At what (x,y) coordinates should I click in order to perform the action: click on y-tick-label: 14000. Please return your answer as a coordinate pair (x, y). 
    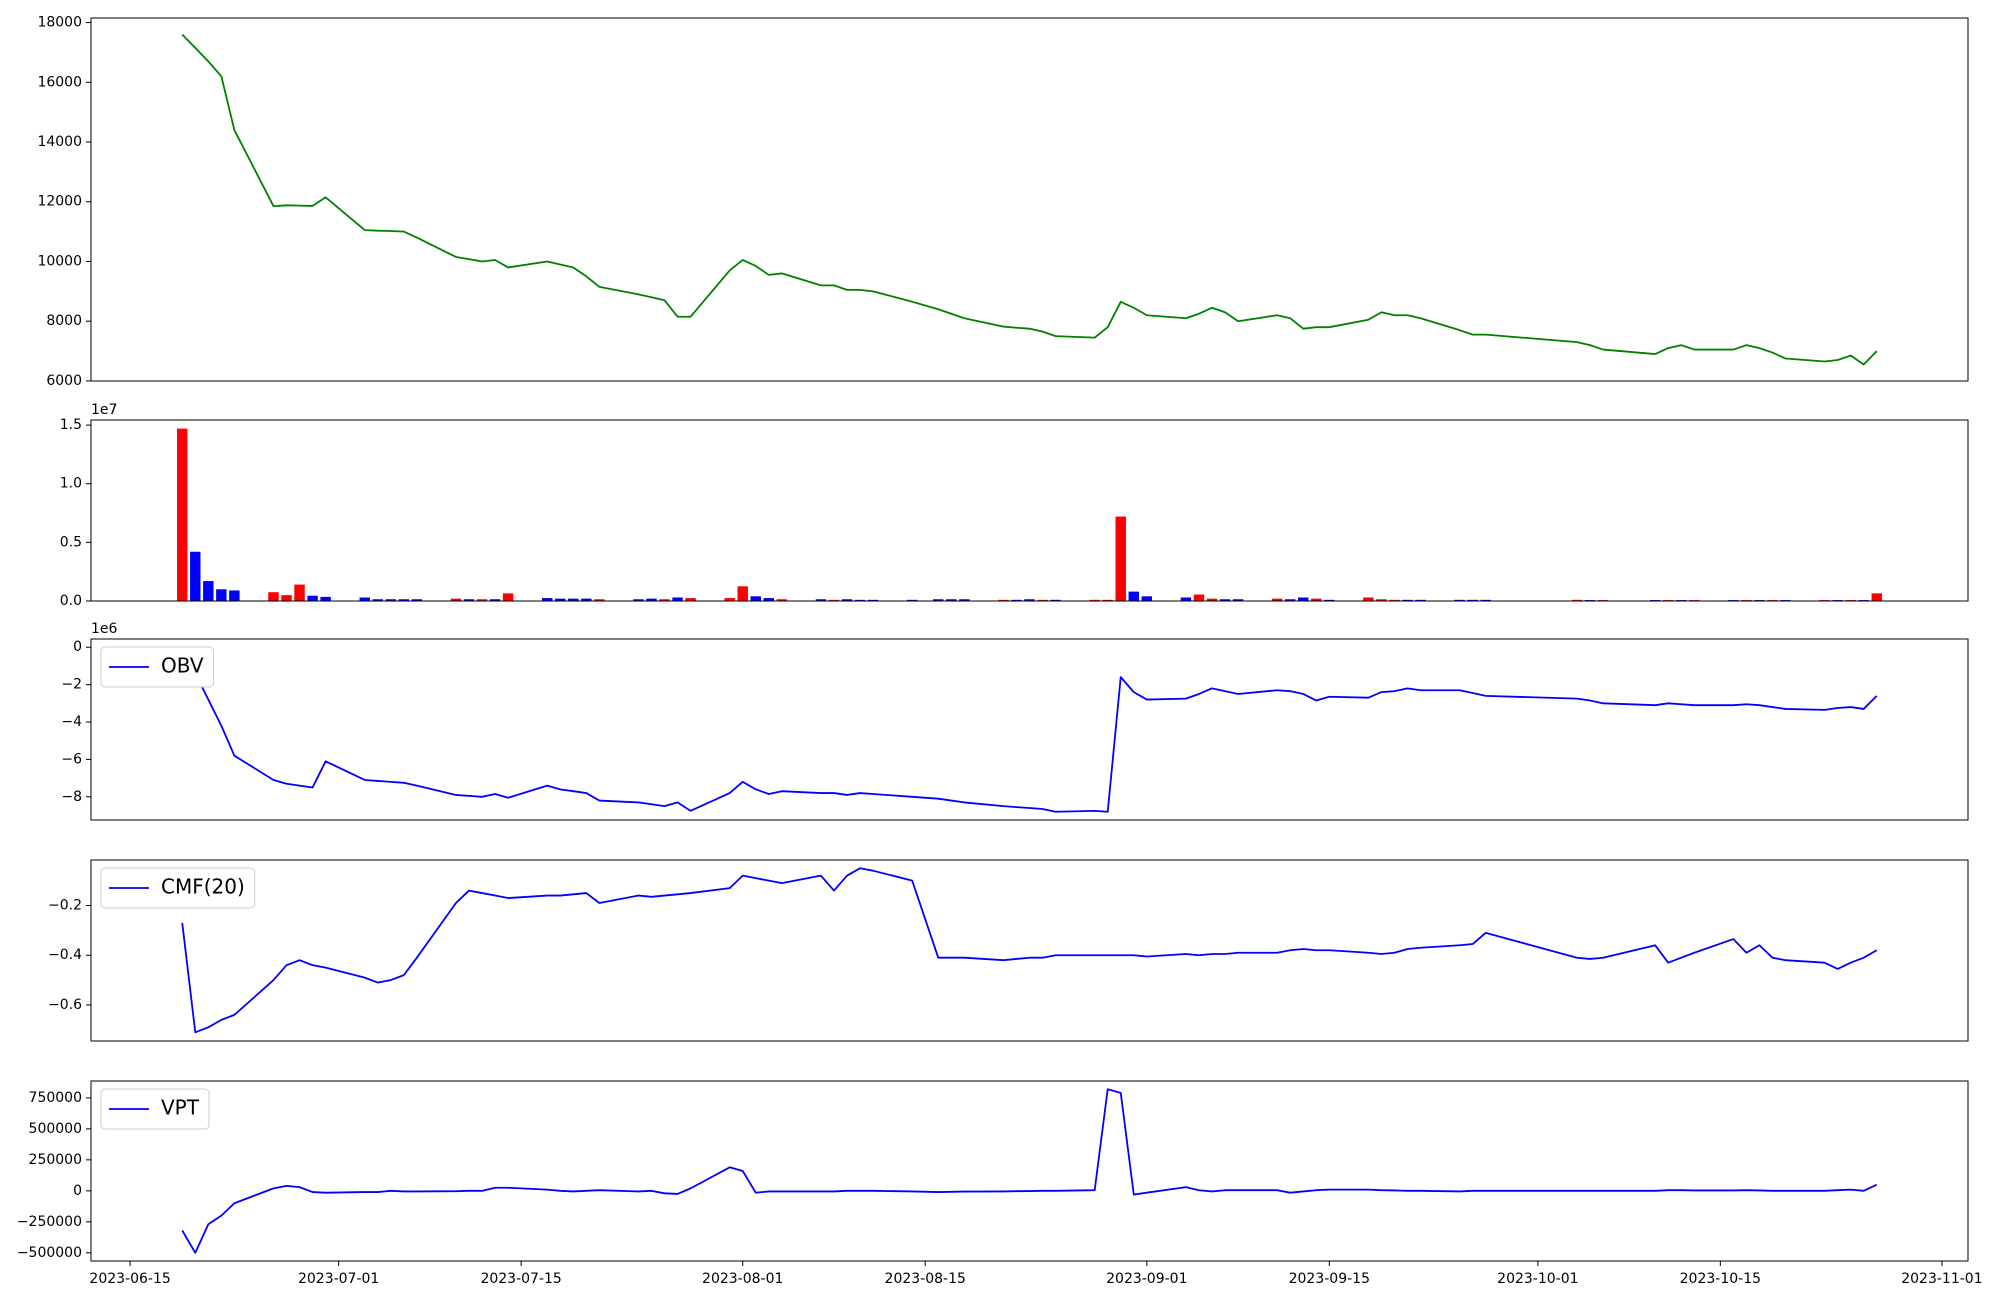
    Looking at the image, I should click on (59, 142).